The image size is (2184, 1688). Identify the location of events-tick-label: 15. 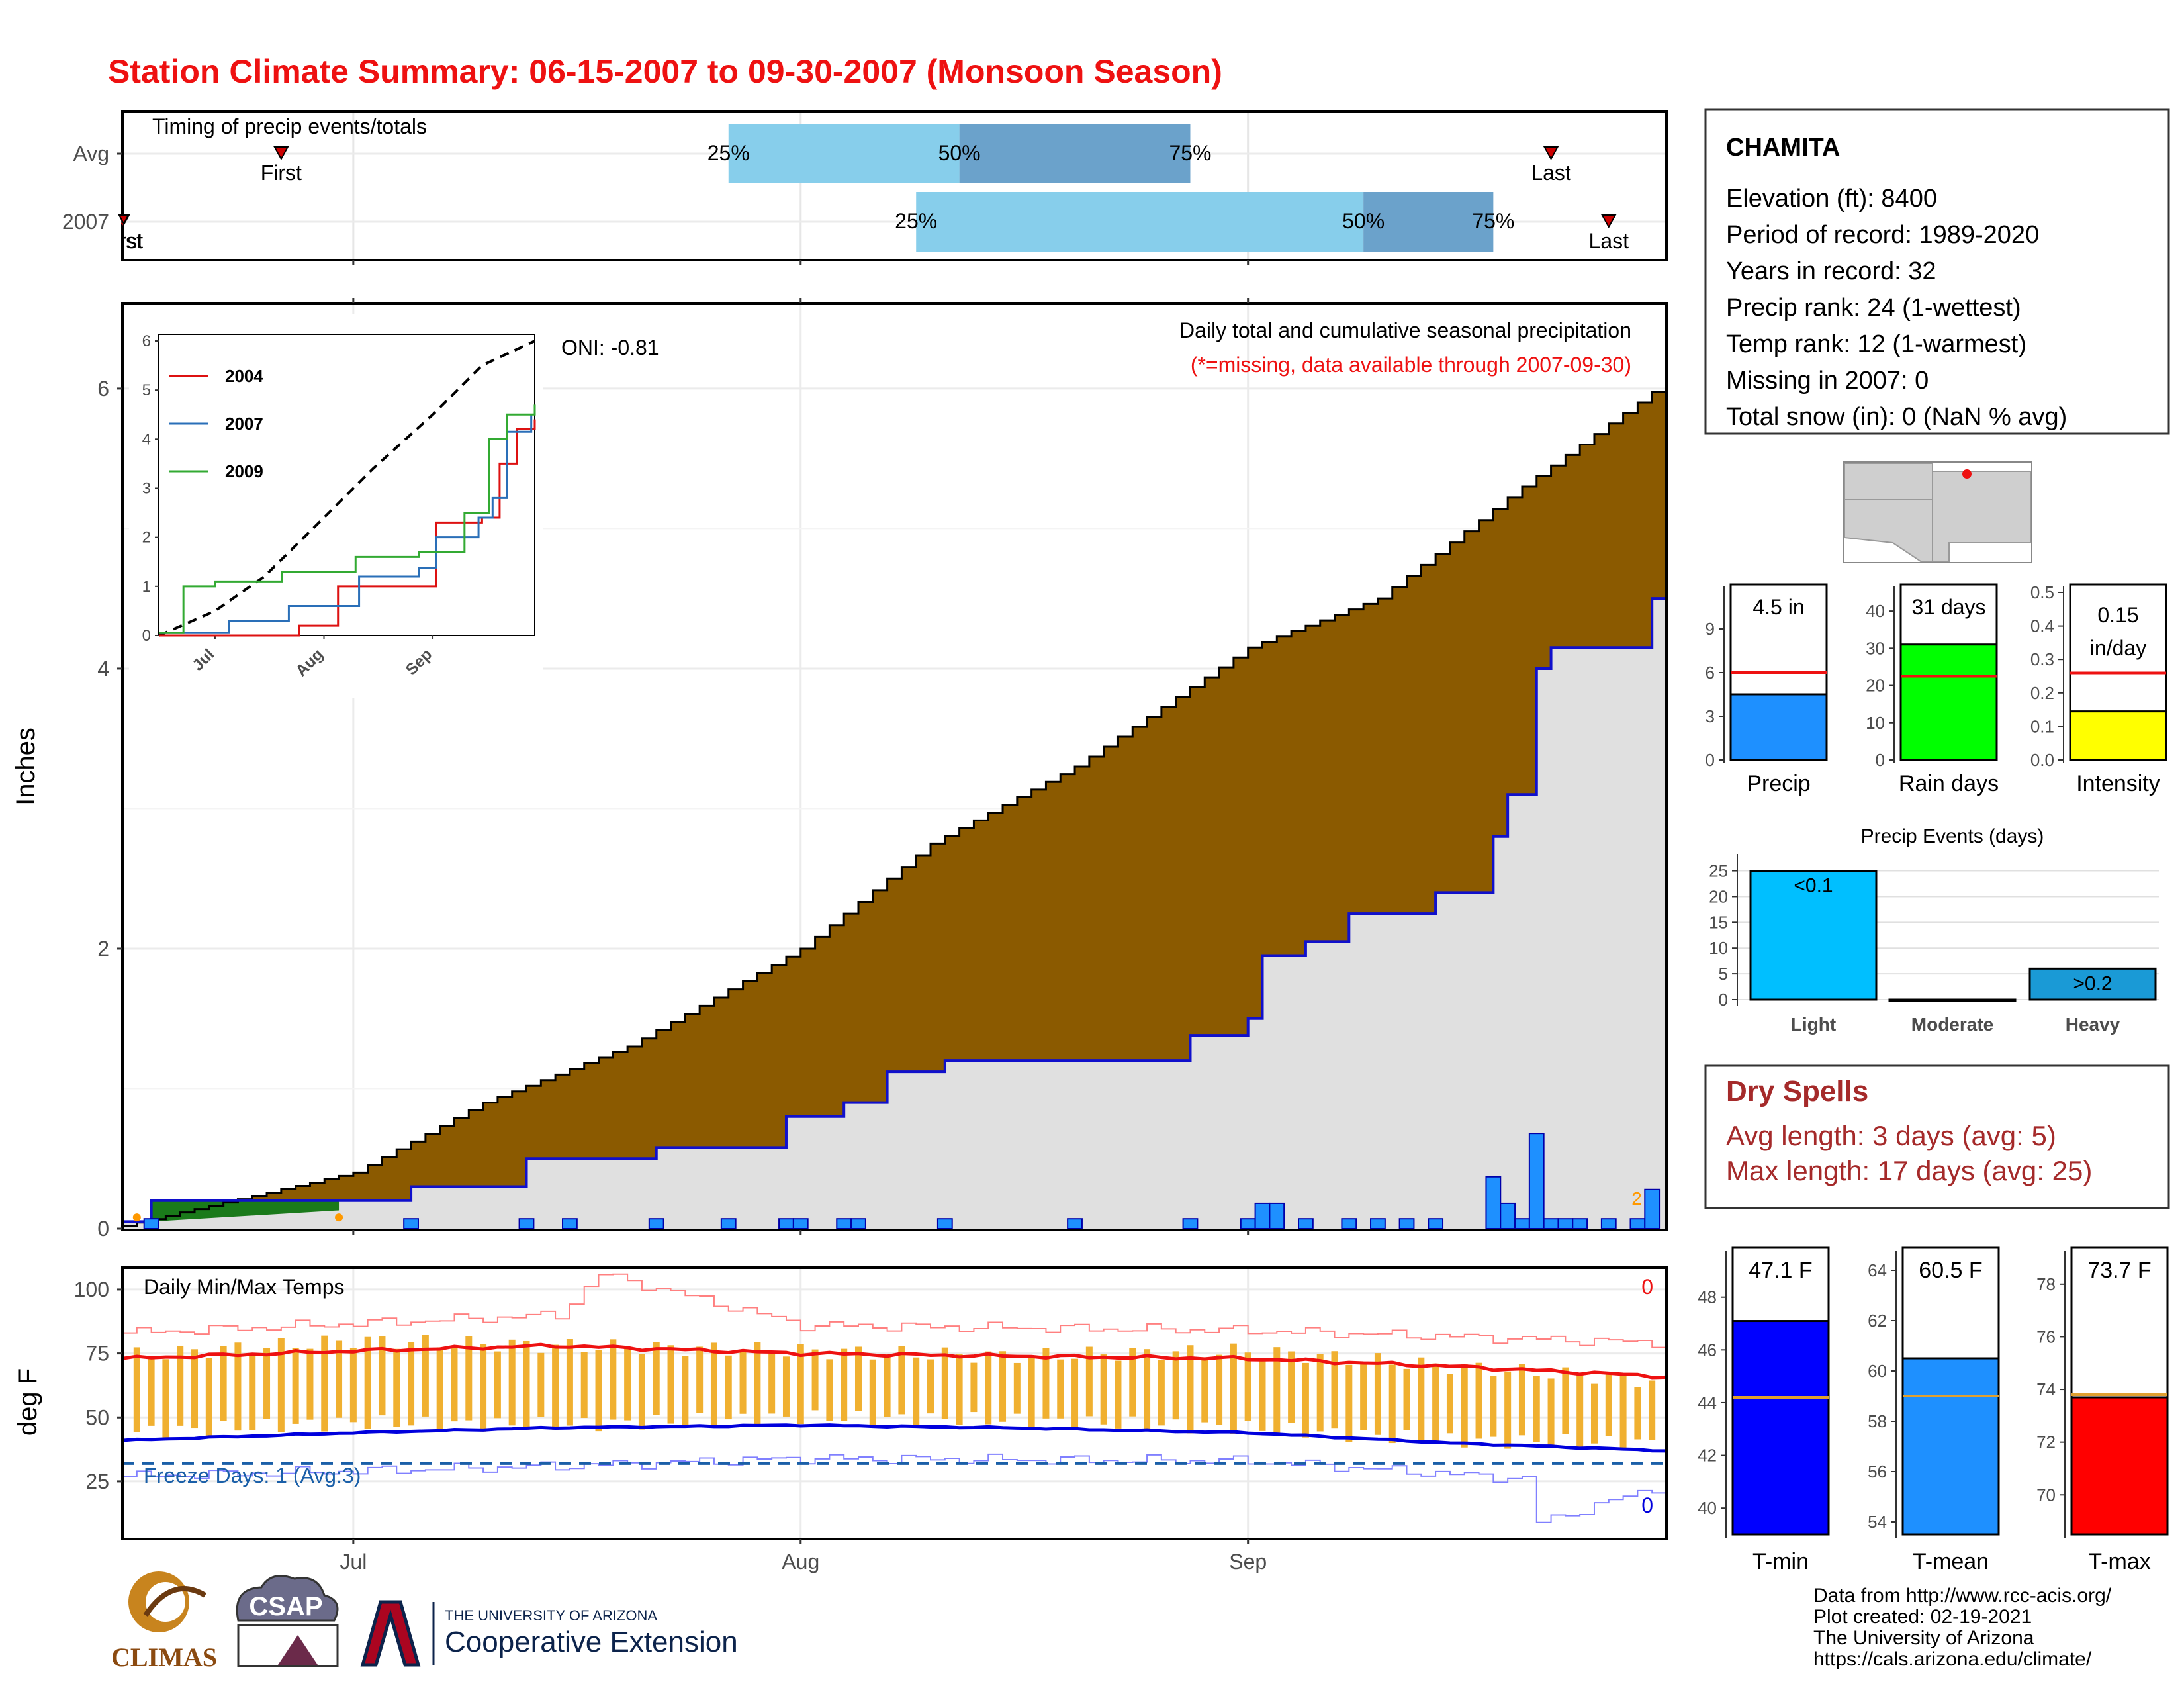
(1718, 922).